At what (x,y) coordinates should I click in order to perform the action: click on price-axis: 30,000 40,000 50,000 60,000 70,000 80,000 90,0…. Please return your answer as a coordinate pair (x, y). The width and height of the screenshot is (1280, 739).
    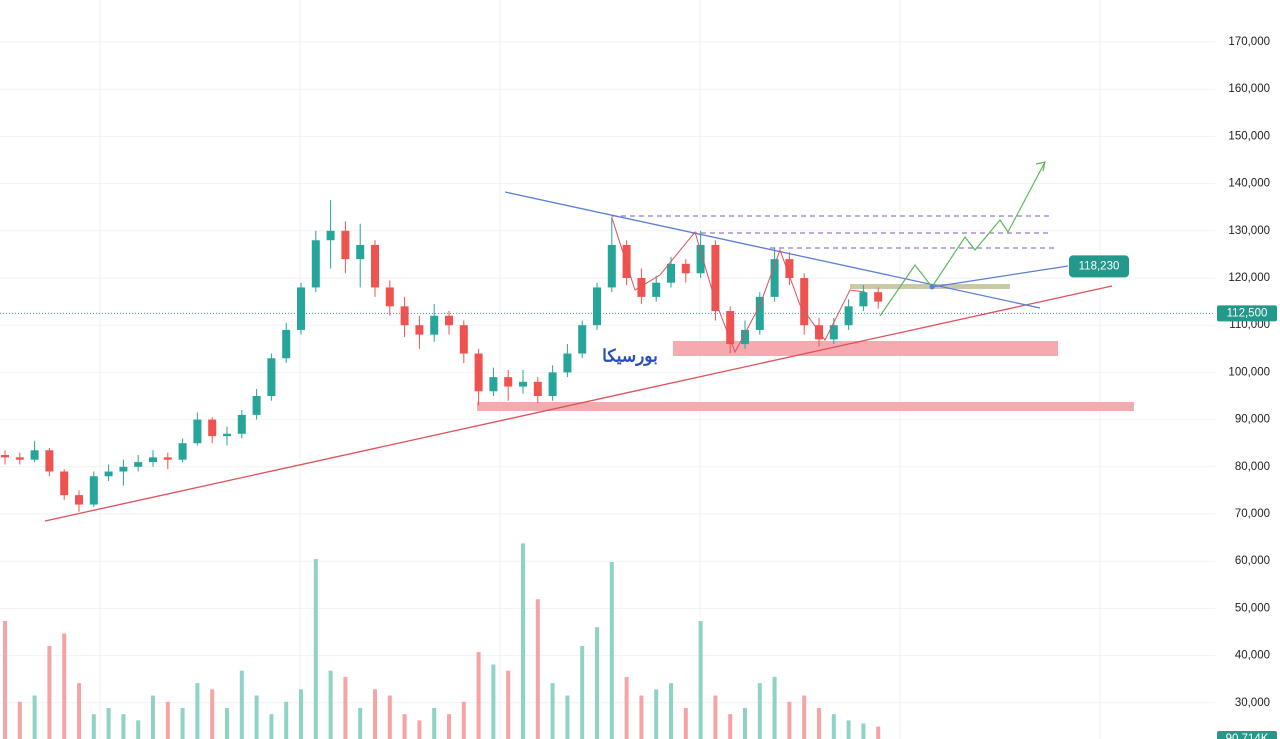
    Looking at the image, I should click on (1249, 372).